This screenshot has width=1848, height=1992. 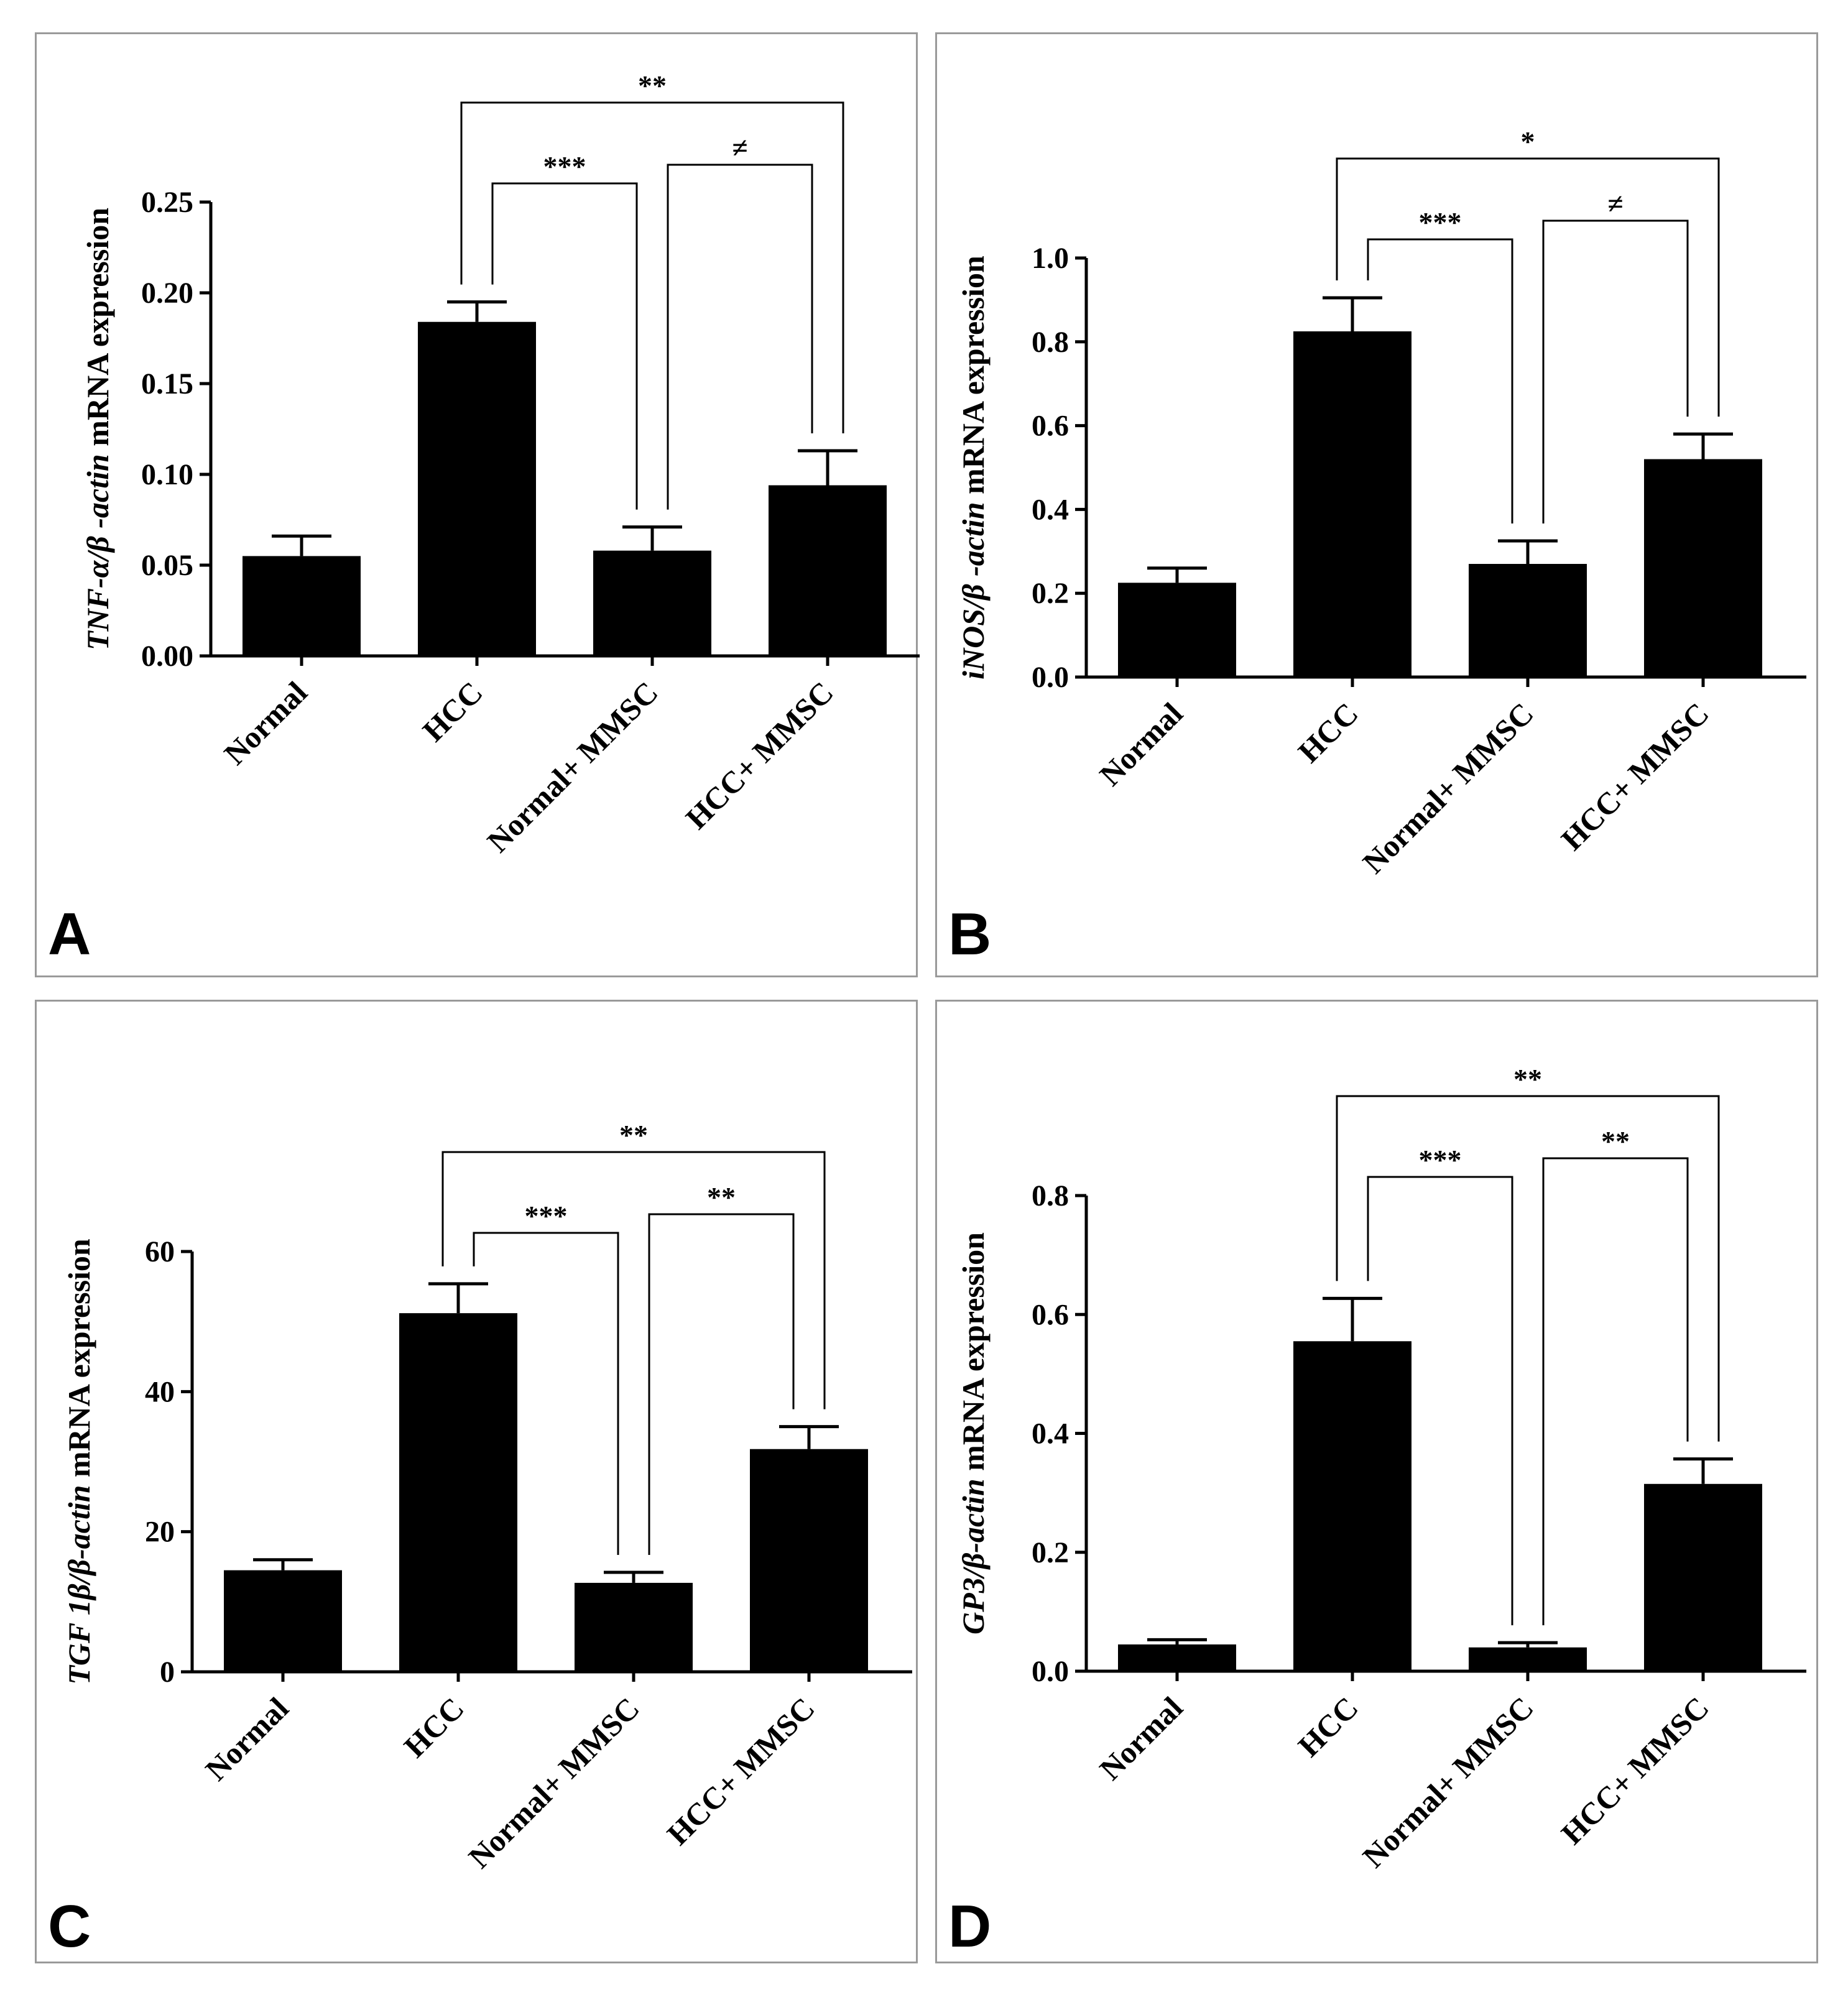 What do you see at coordinates (79, 1585) in the screenshot?
I see `y-axis-label-italic: TGF 1β/β-actin` at bounding box center [79, 1585].